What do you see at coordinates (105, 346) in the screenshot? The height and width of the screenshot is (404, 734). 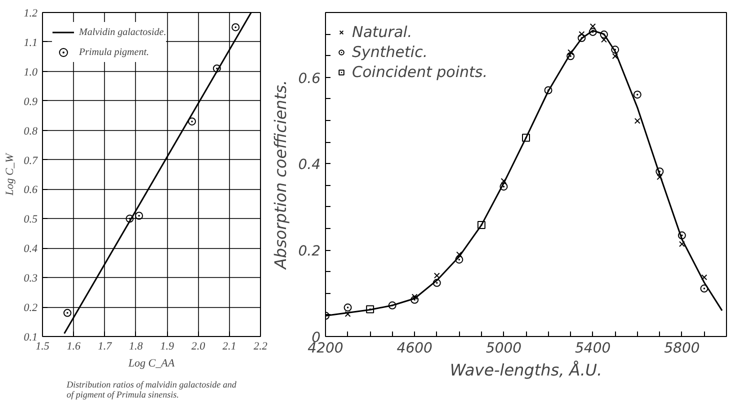 I see `x-tick-label: 1.7` at bounding box center [105, 346].